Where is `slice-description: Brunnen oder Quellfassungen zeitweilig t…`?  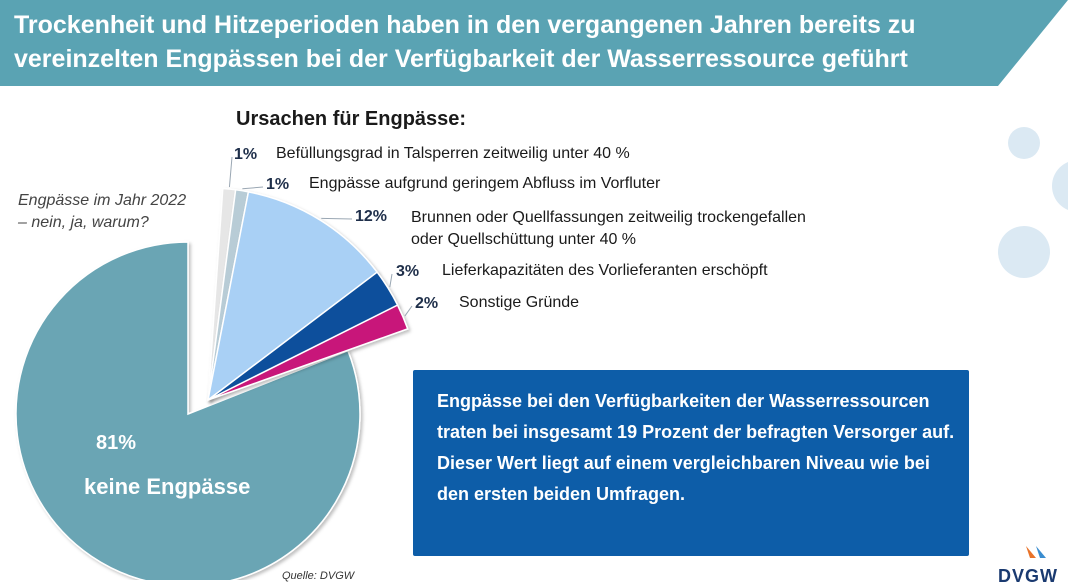
slice-description: Brunnen oder Quellfassungen zeitweilig t… is located at coordinates (608, 217).